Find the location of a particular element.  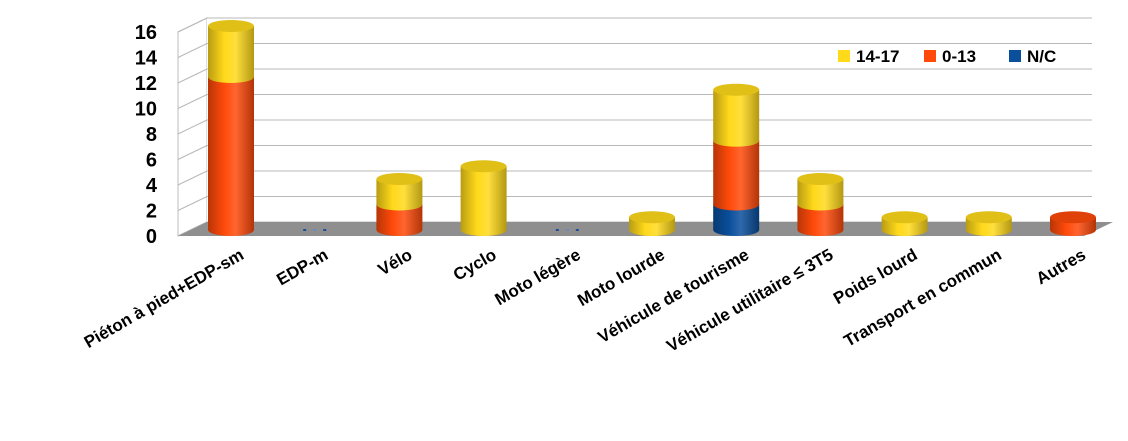

y-tick-label: 12 is located at coordinates (146, 84).